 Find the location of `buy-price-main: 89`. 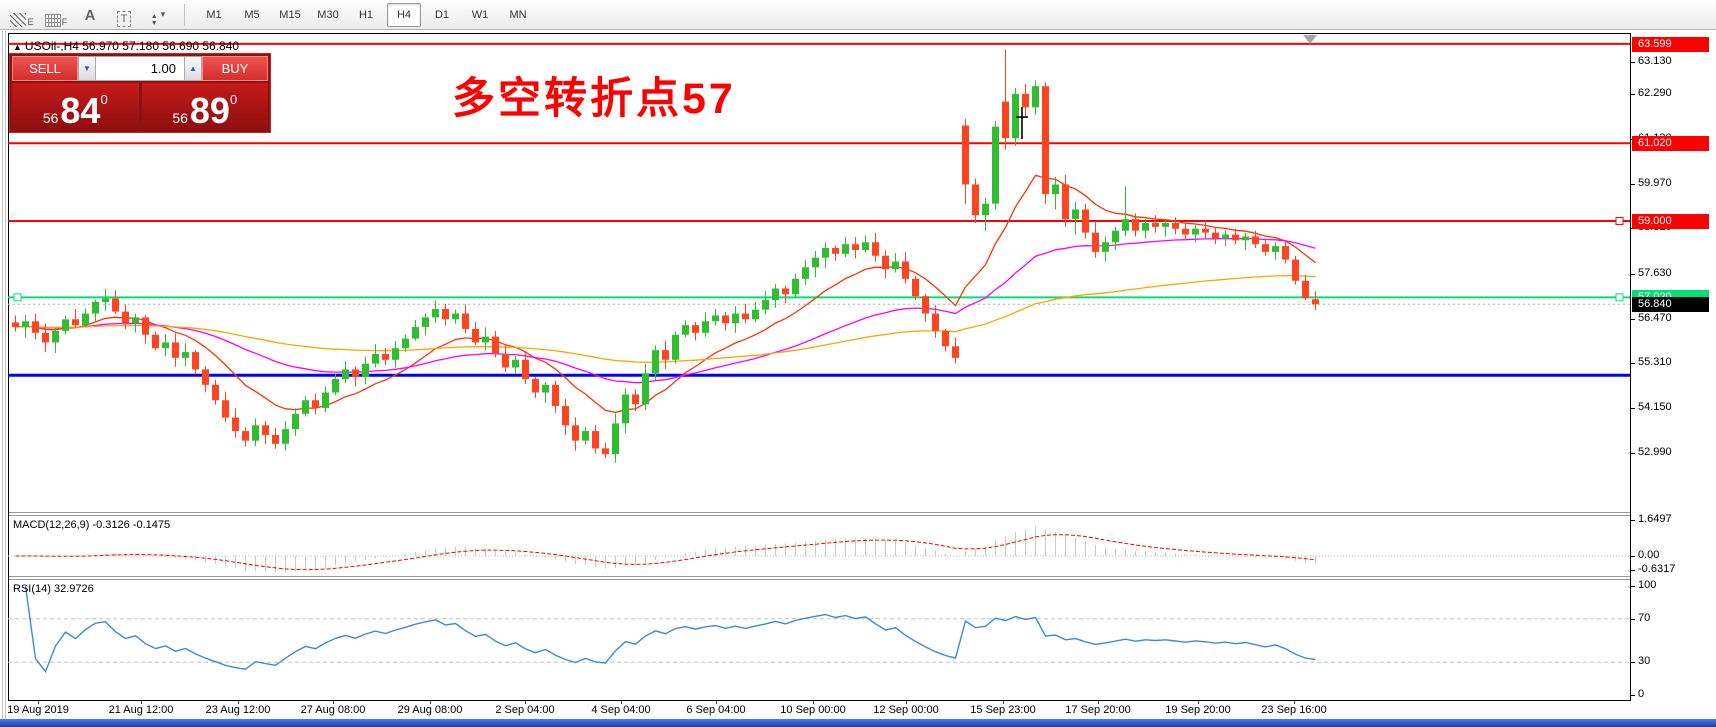

buy-price-main: 89 is located at coordinates (209, 110).